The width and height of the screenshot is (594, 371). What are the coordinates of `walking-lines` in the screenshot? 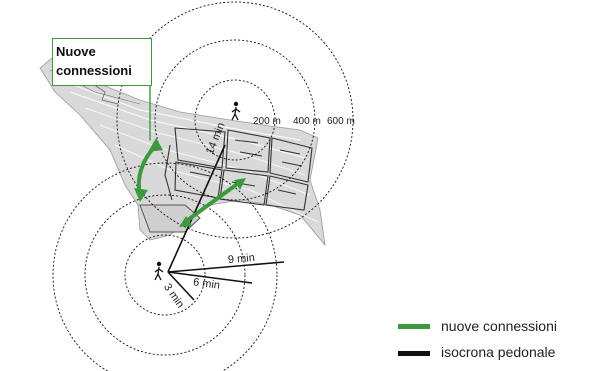 It's located at (226, 222).